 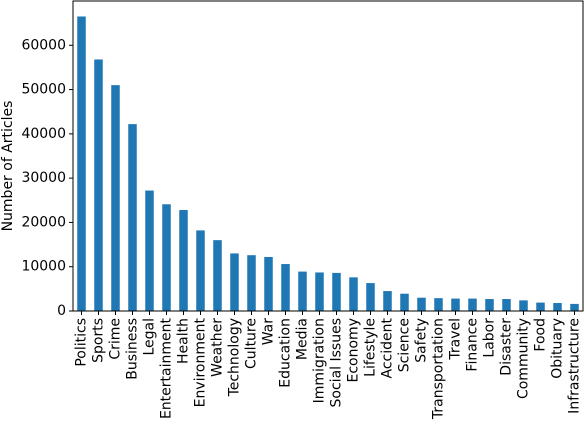 What do you see at coordinates (98, 185) in the screenshot?
I see `bar-sports` at bounding box center [98, 185].